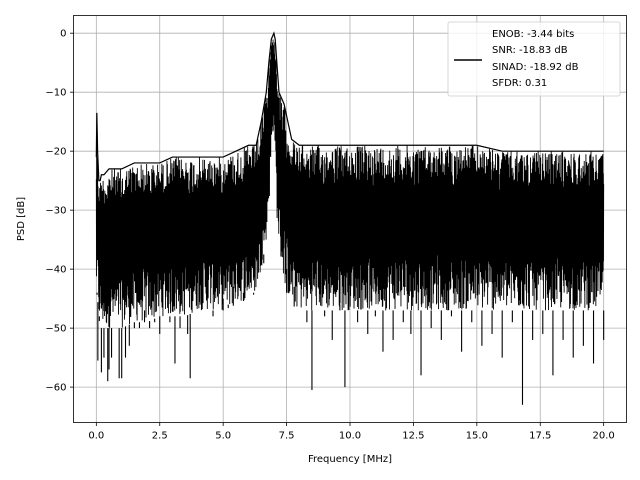 This screenshot has height=480, width=640. I want to click on legend-box, so click(534, 59).